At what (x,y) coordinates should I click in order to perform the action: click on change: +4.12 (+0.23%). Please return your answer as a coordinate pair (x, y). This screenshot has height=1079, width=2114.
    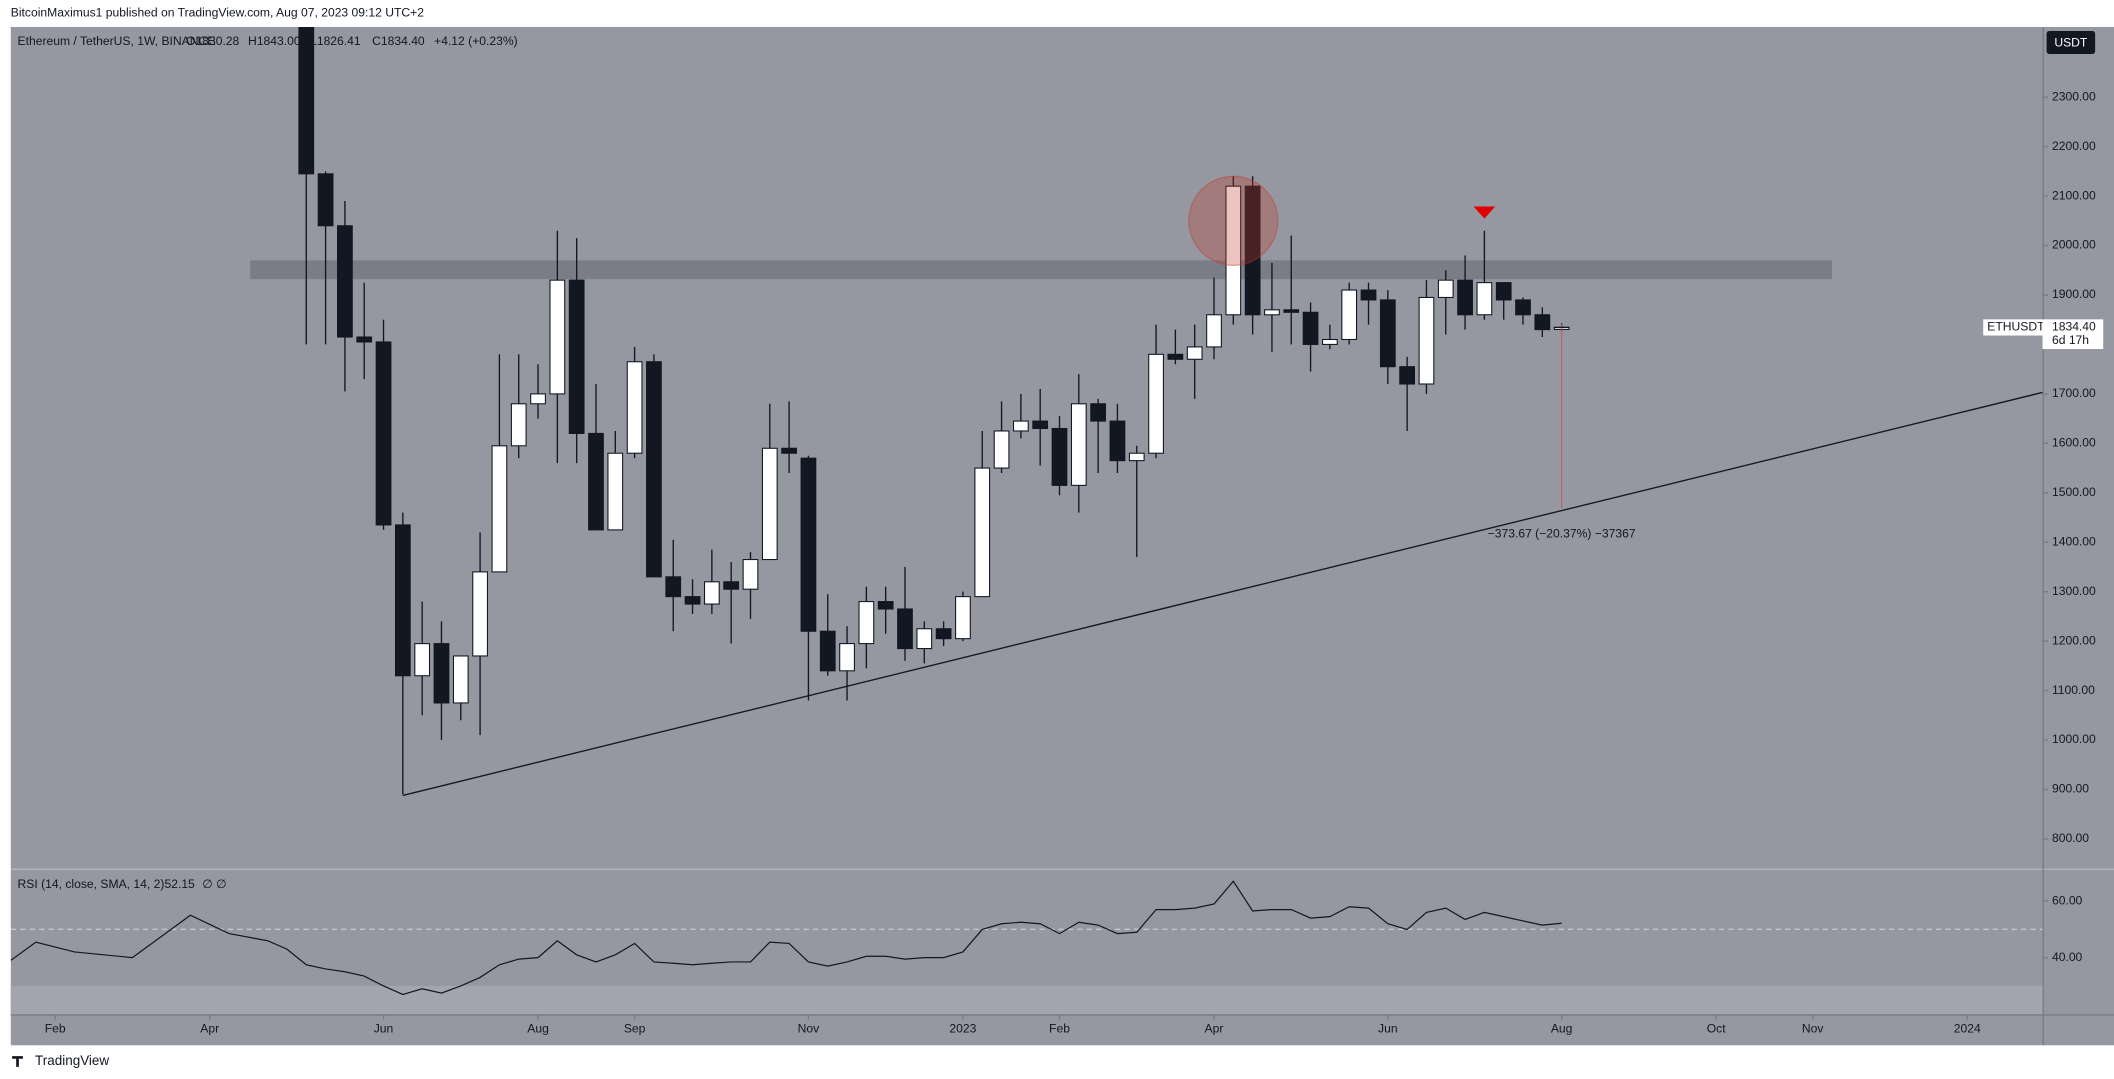
    Looking at the image, I should click on (476, 41).